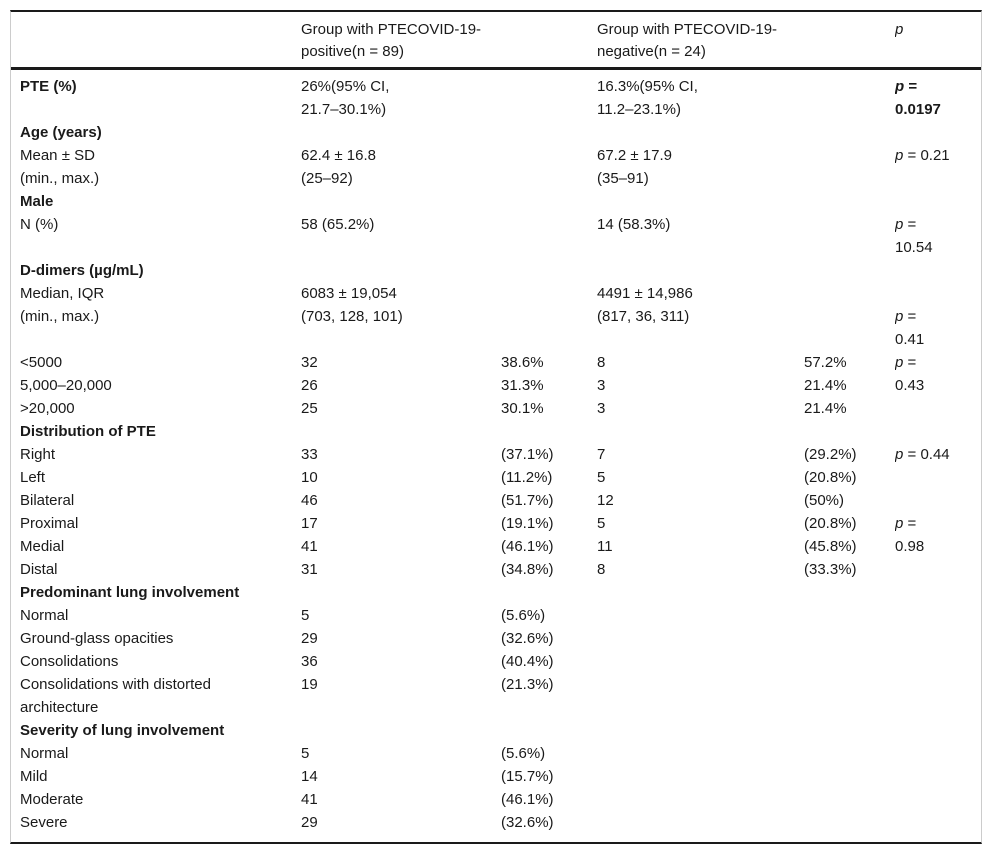 The width and height of the screenshot is (992, 844). Describe the element at coordinates (309, 362) in the screenshot. I see `cell-group1-count: 32` at that location.